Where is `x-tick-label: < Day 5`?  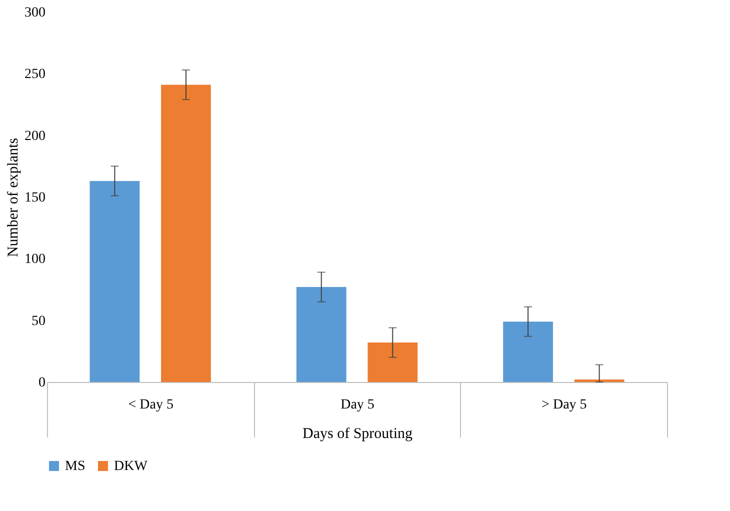 x-tick-label: < Day 5 is located at coordinates (151, 405).